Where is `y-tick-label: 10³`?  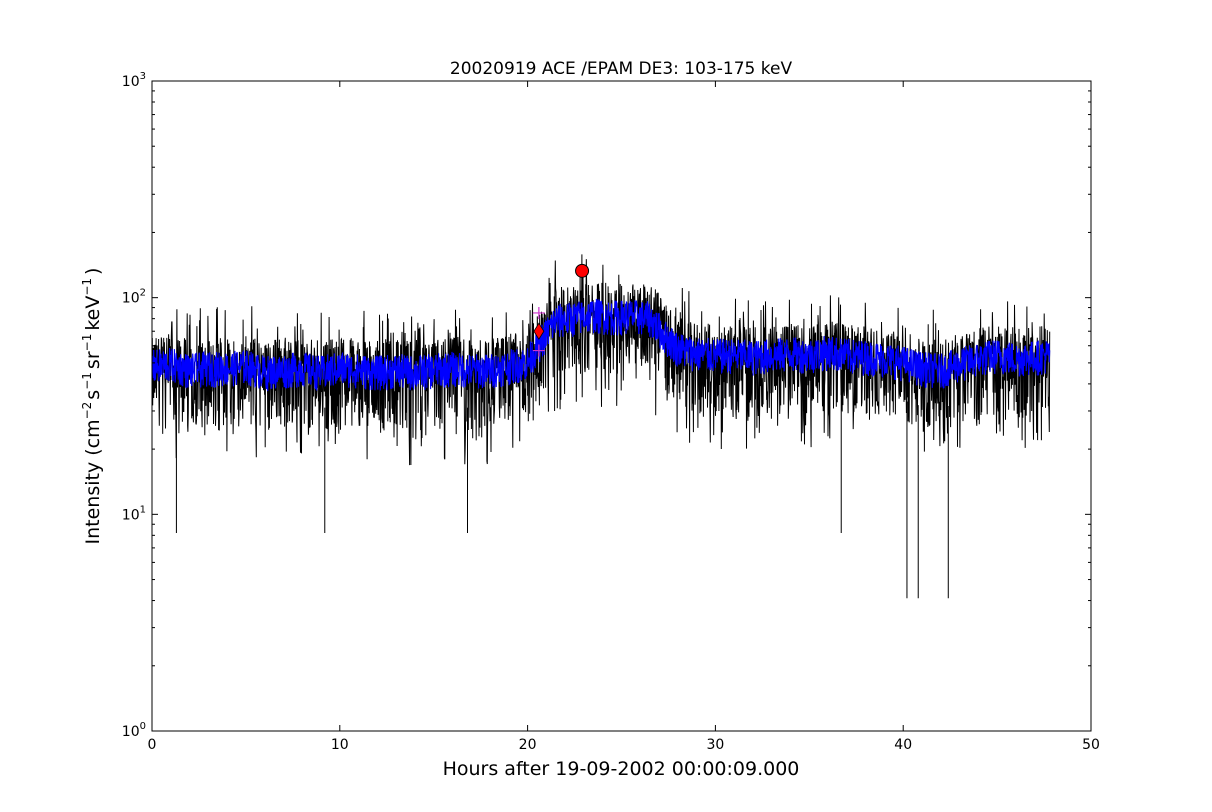
y-tick-label: 10³ is located at coordinates (134, 80).